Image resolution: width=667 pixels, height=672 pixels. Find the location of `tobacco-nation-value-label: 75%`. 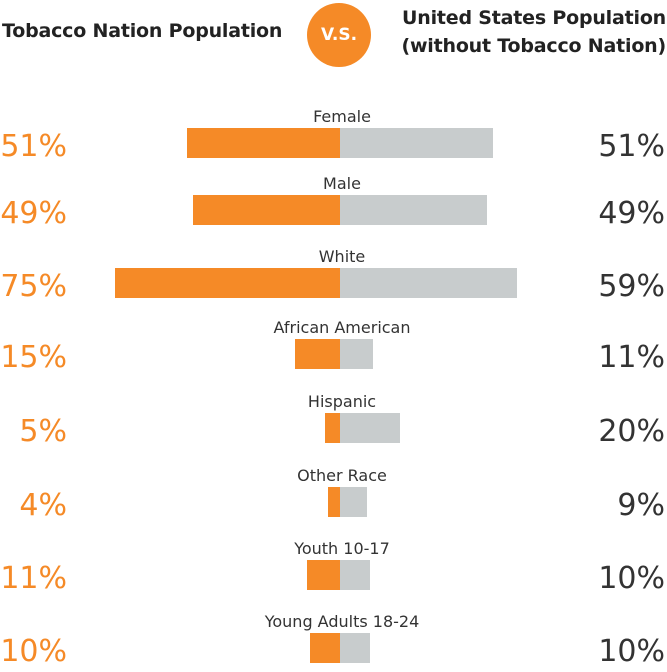

tobacco-nation-value-label: 75% is located at coordinates (33, 286).